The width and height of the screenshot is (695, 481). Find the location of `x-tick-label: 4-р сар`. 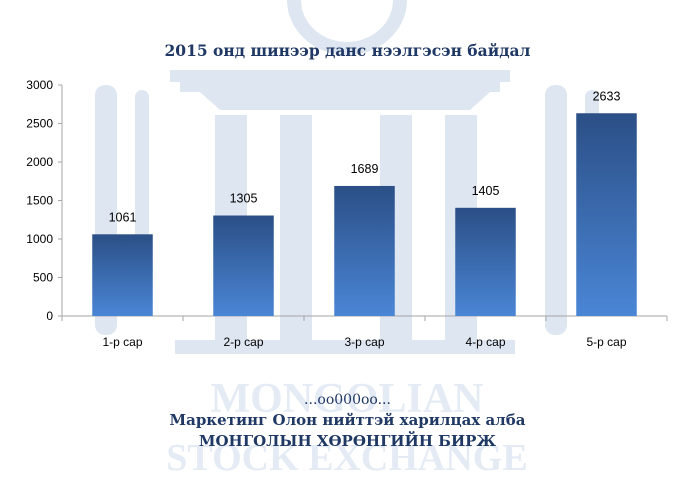

x-tick-label: 4-р сар is located at coordinates (485, 342).